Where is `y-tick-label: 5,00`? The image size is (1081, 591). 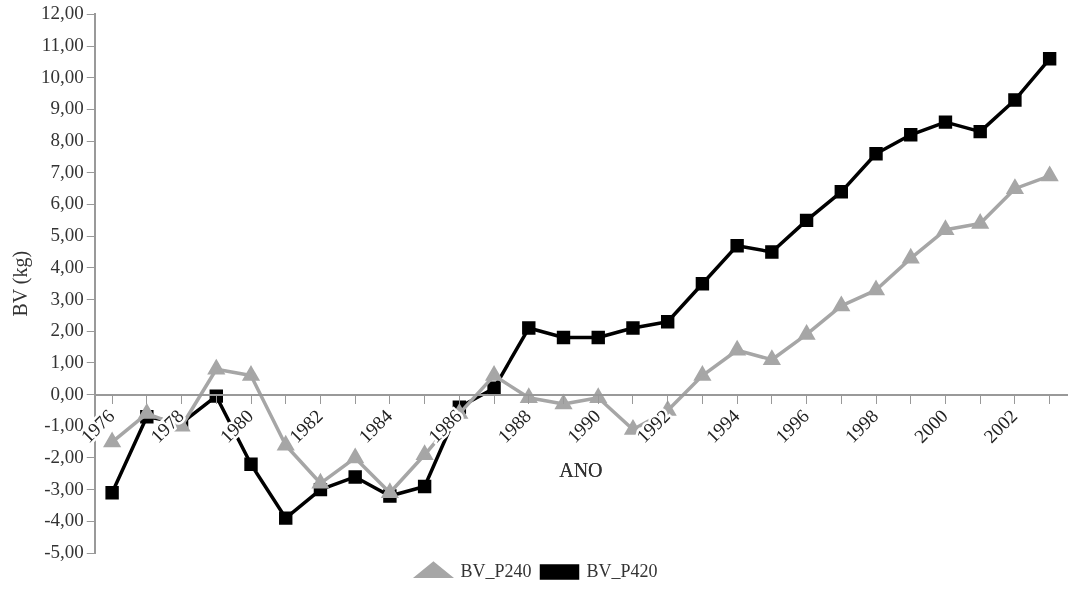
y-tick-label: 5,00 is located at coordinates (67, 235).